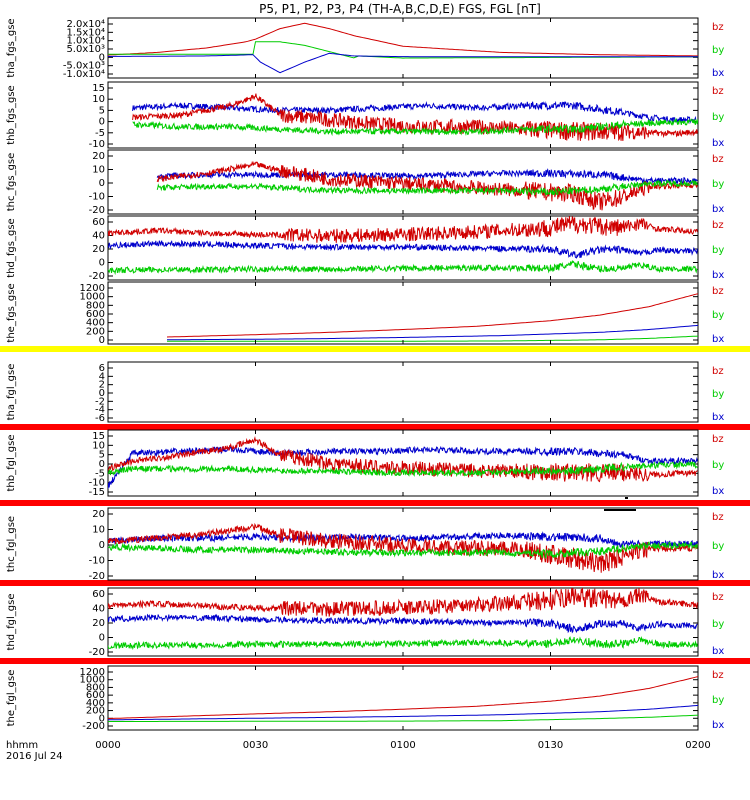 The height and width of the screenshot is (800, 750). What do you see at coordinates (11, 47) in the screenshot?
I see `y-axis-label: tha_fgs_gse` at bounding box center [11, 47].